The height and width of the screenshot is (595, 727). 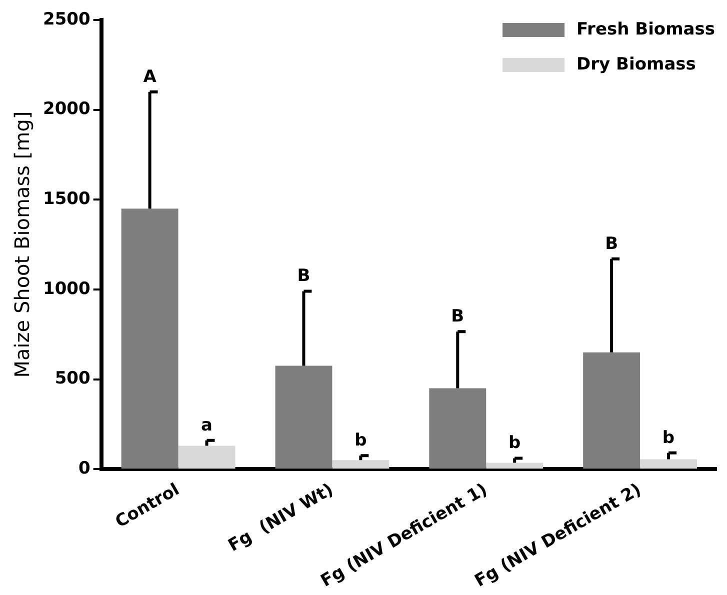 I want to click on y-tick-label: 2000, so click(x=66, y=109).